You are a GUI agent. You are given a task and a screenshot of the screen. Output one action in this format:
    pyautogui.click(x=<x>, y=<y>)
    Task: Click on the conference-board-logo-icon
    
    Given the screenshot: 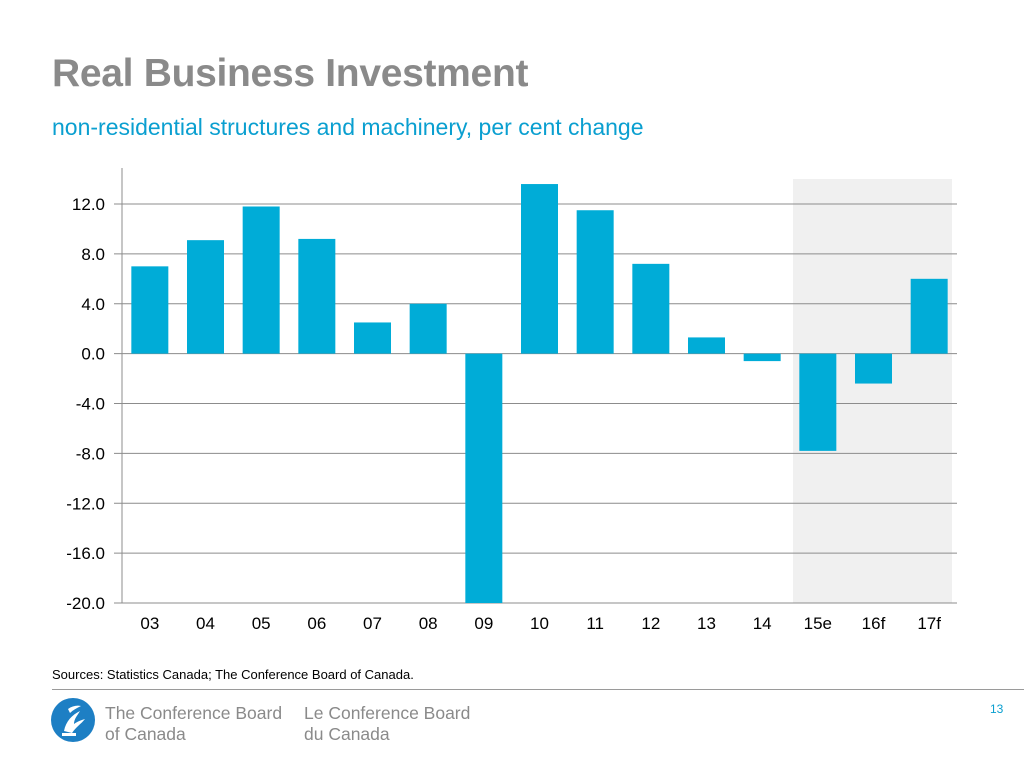 What is the action you would take?
    pyautogui.click(x=73, y=720)
    